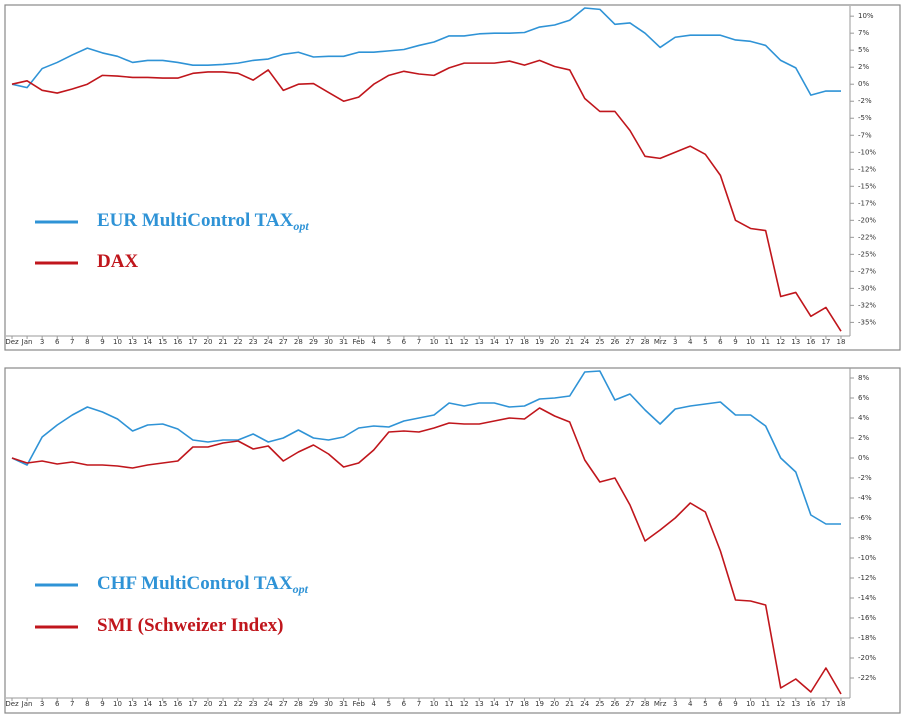 This screenshot has height=720, width=904. What do you see at coordinates (190, 625) in the screenshot?
I see `legend-label: SMI (Schweizer Index)` at bounding box center [190, 625].